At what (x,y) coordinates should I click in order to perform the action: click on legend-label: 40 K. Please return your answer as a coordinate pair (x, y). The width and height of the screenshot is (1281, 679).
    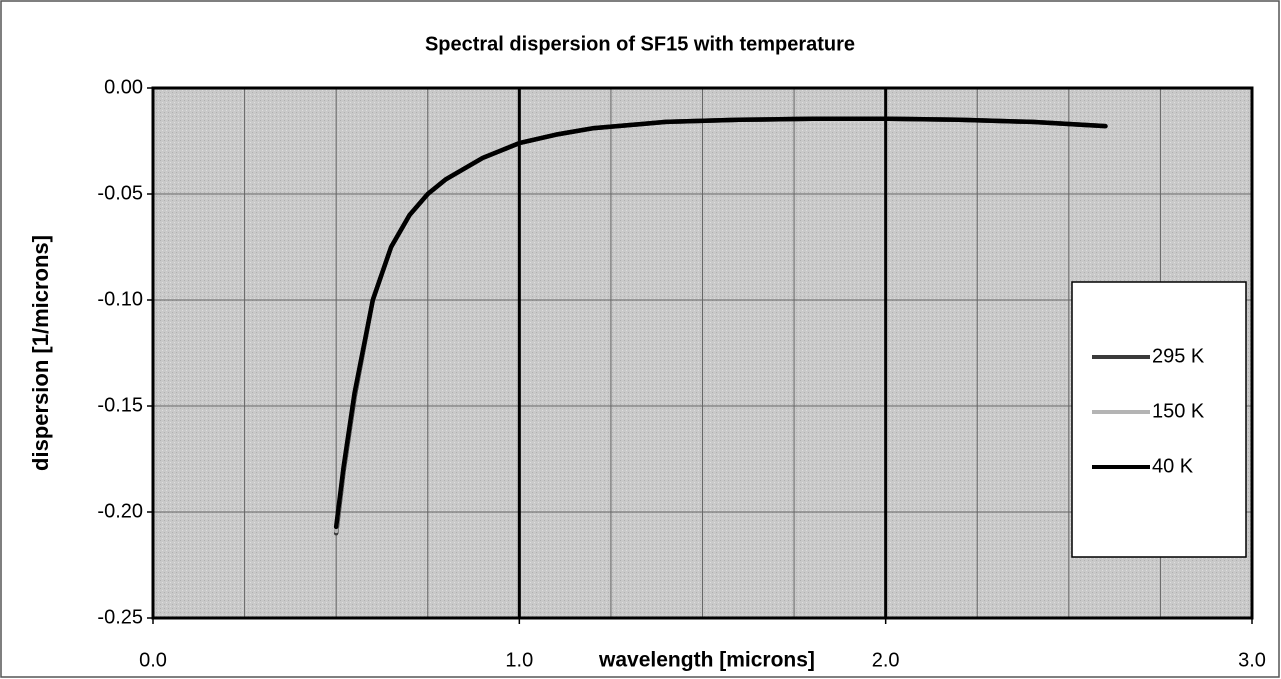
    Looking at the image, I should click on (1173, 466).